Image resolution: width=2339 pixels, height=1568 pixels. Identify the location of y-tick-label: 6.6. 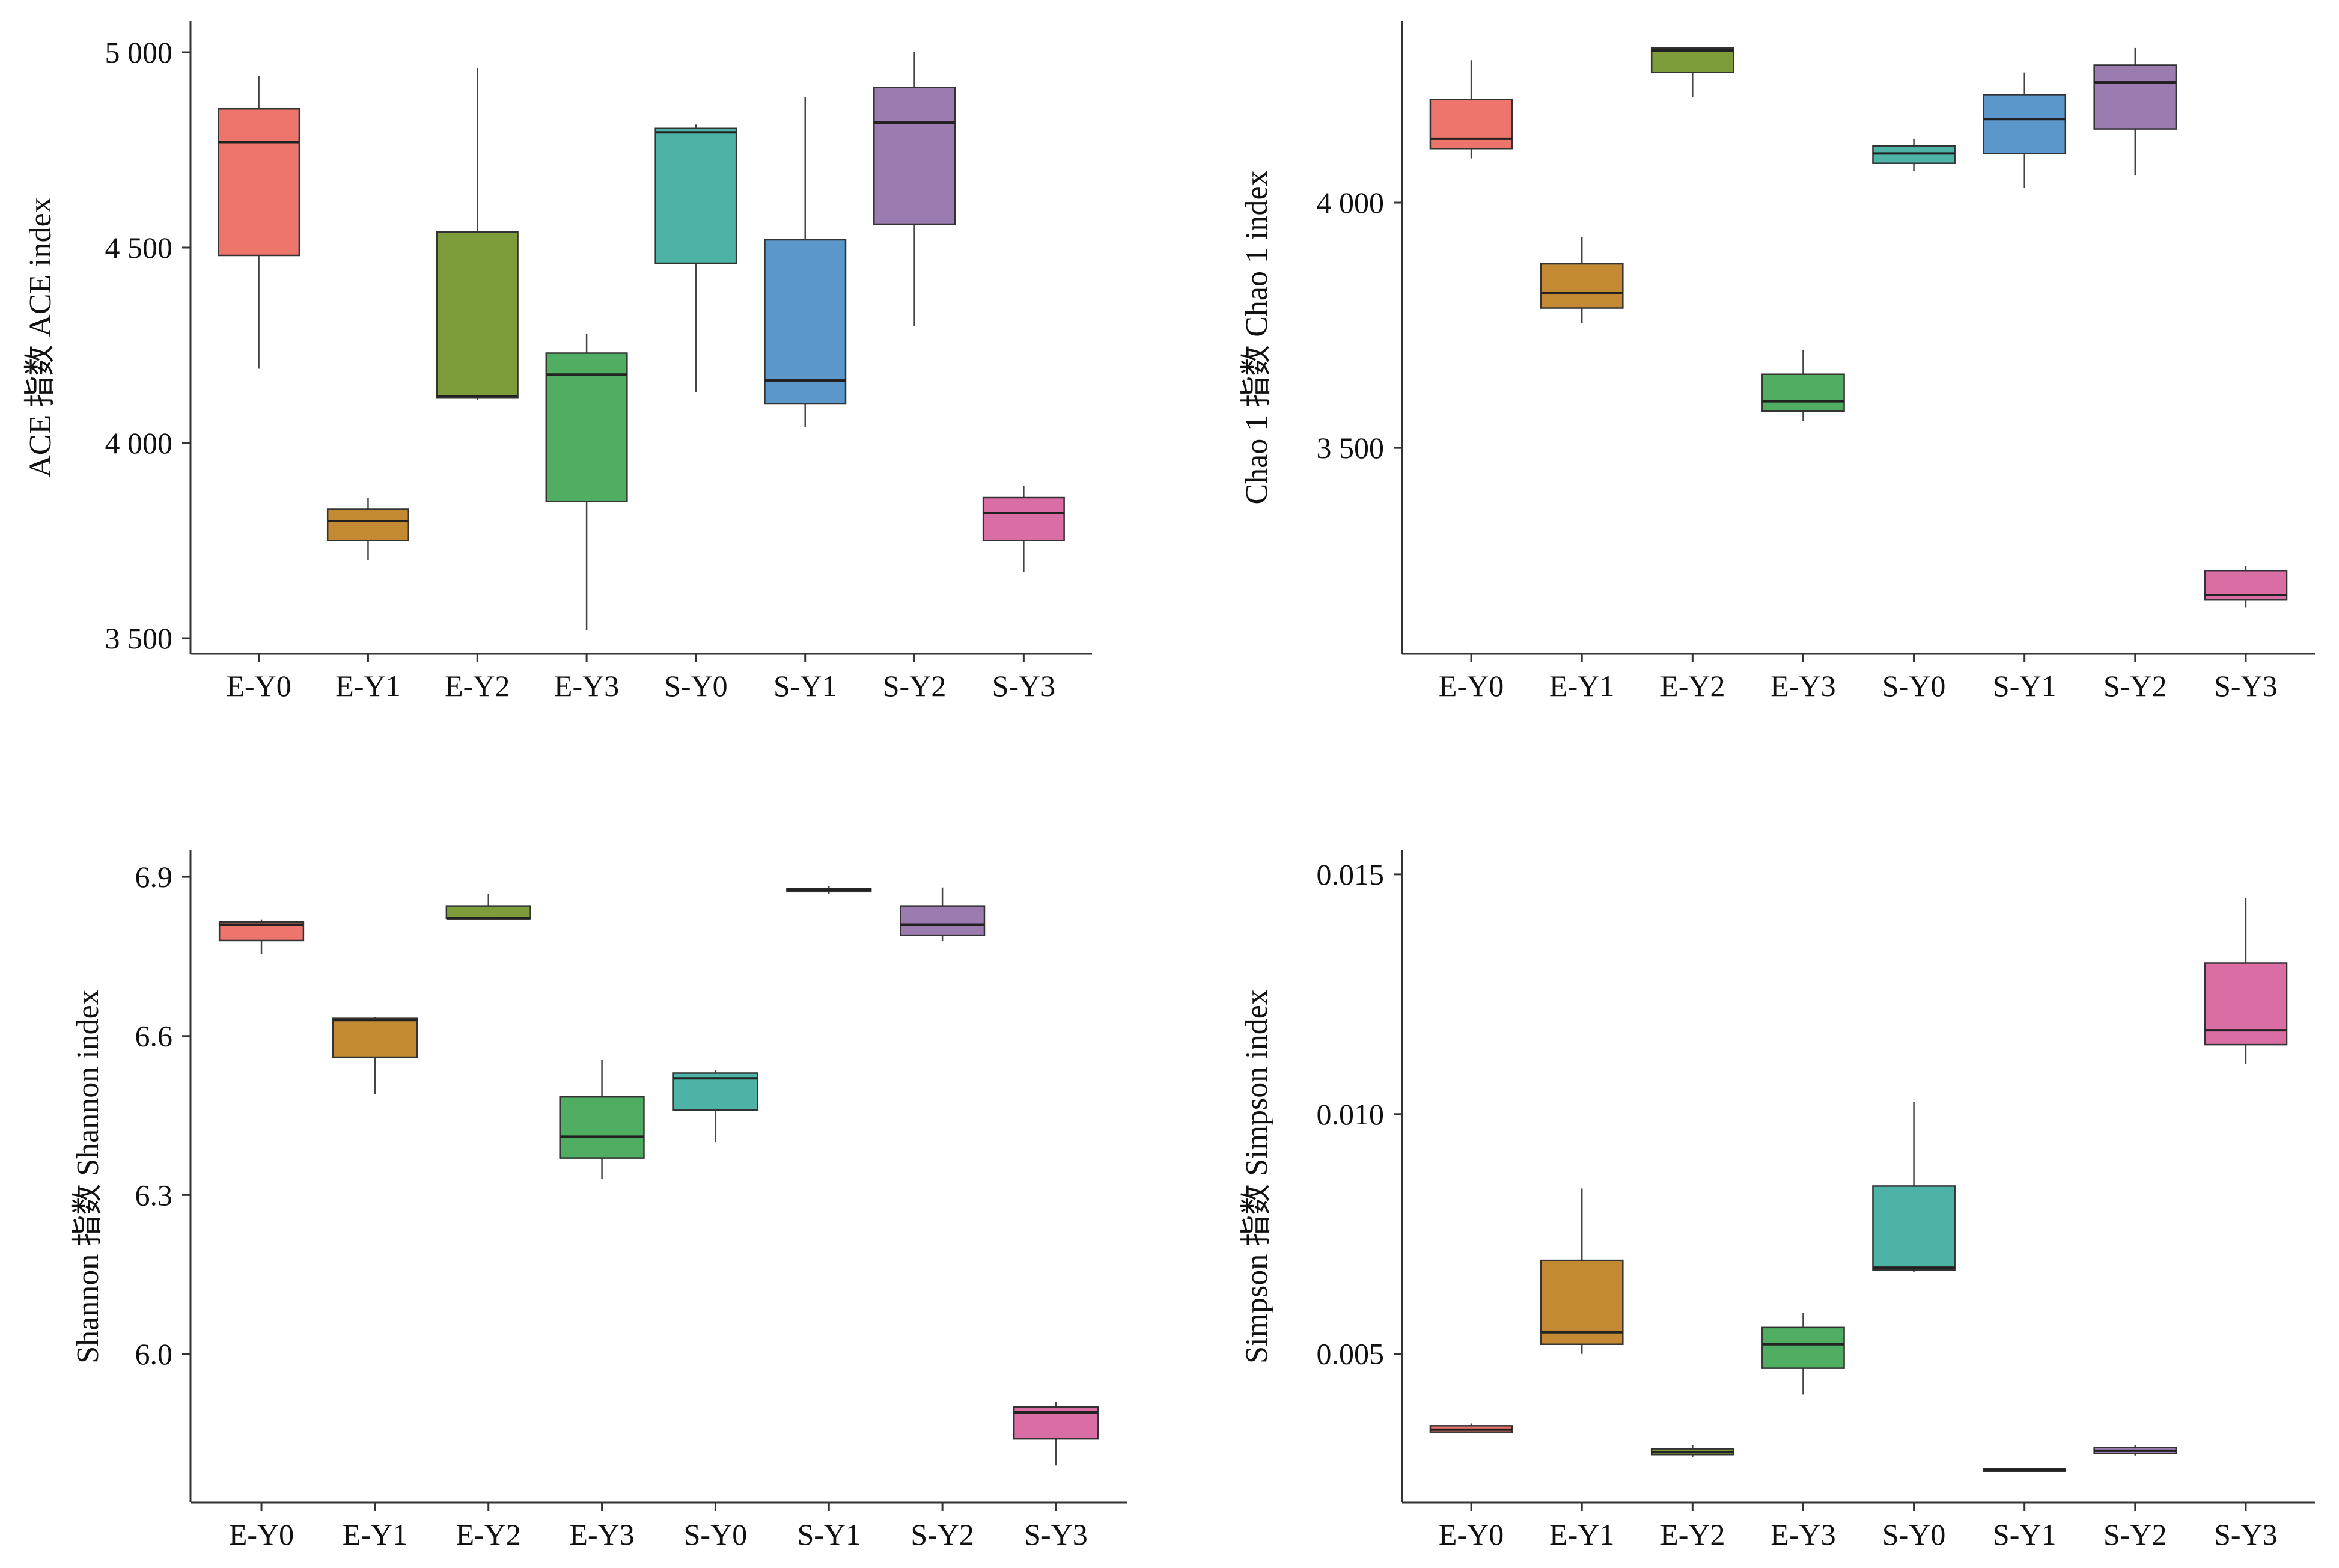
(154, 1036).